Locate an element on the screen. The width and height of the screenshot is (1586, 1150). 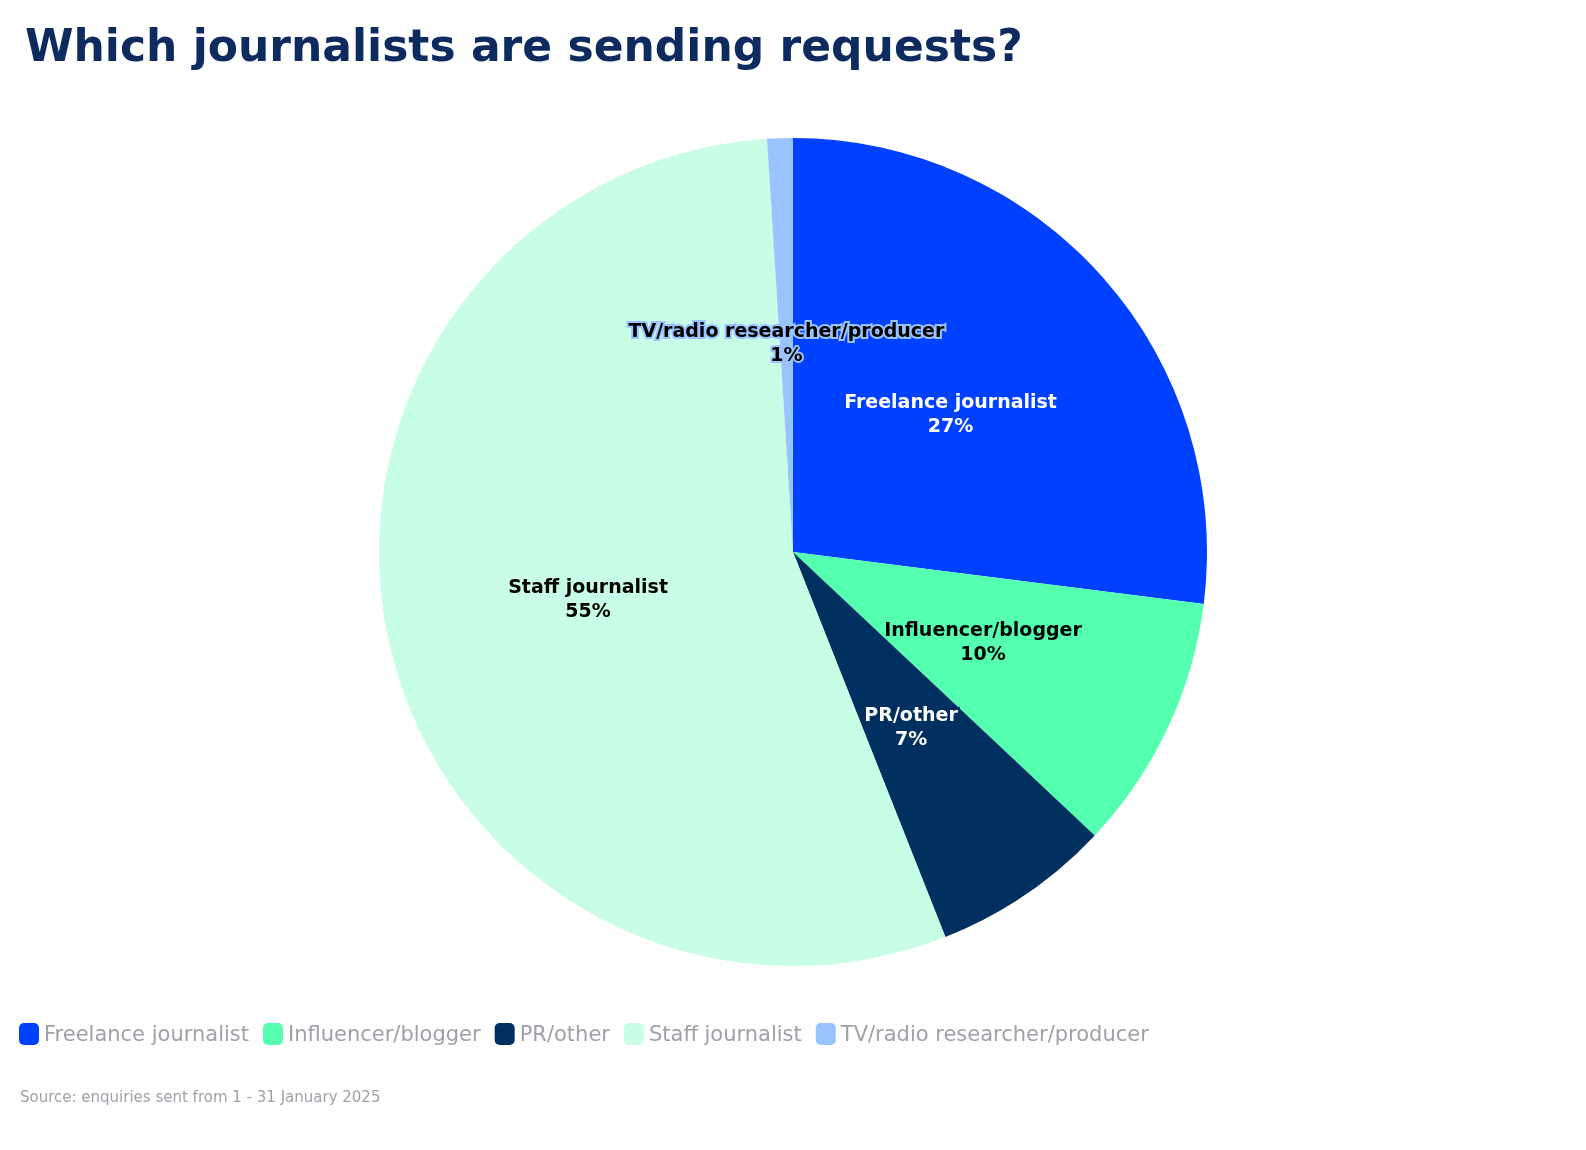
data-label: 55% is located at coordinates (588, 609).